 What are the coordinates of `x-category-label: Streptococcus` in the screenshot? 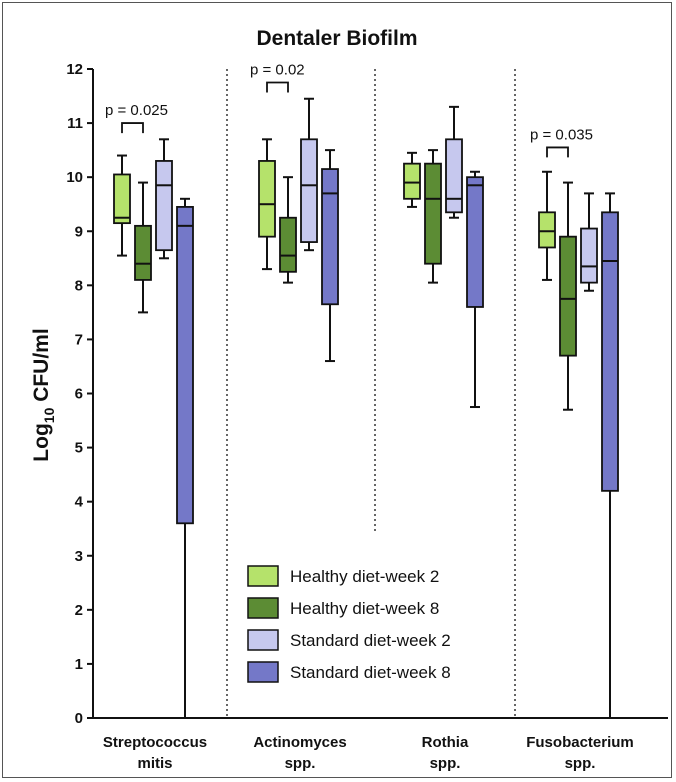 It's located at (155, 742).